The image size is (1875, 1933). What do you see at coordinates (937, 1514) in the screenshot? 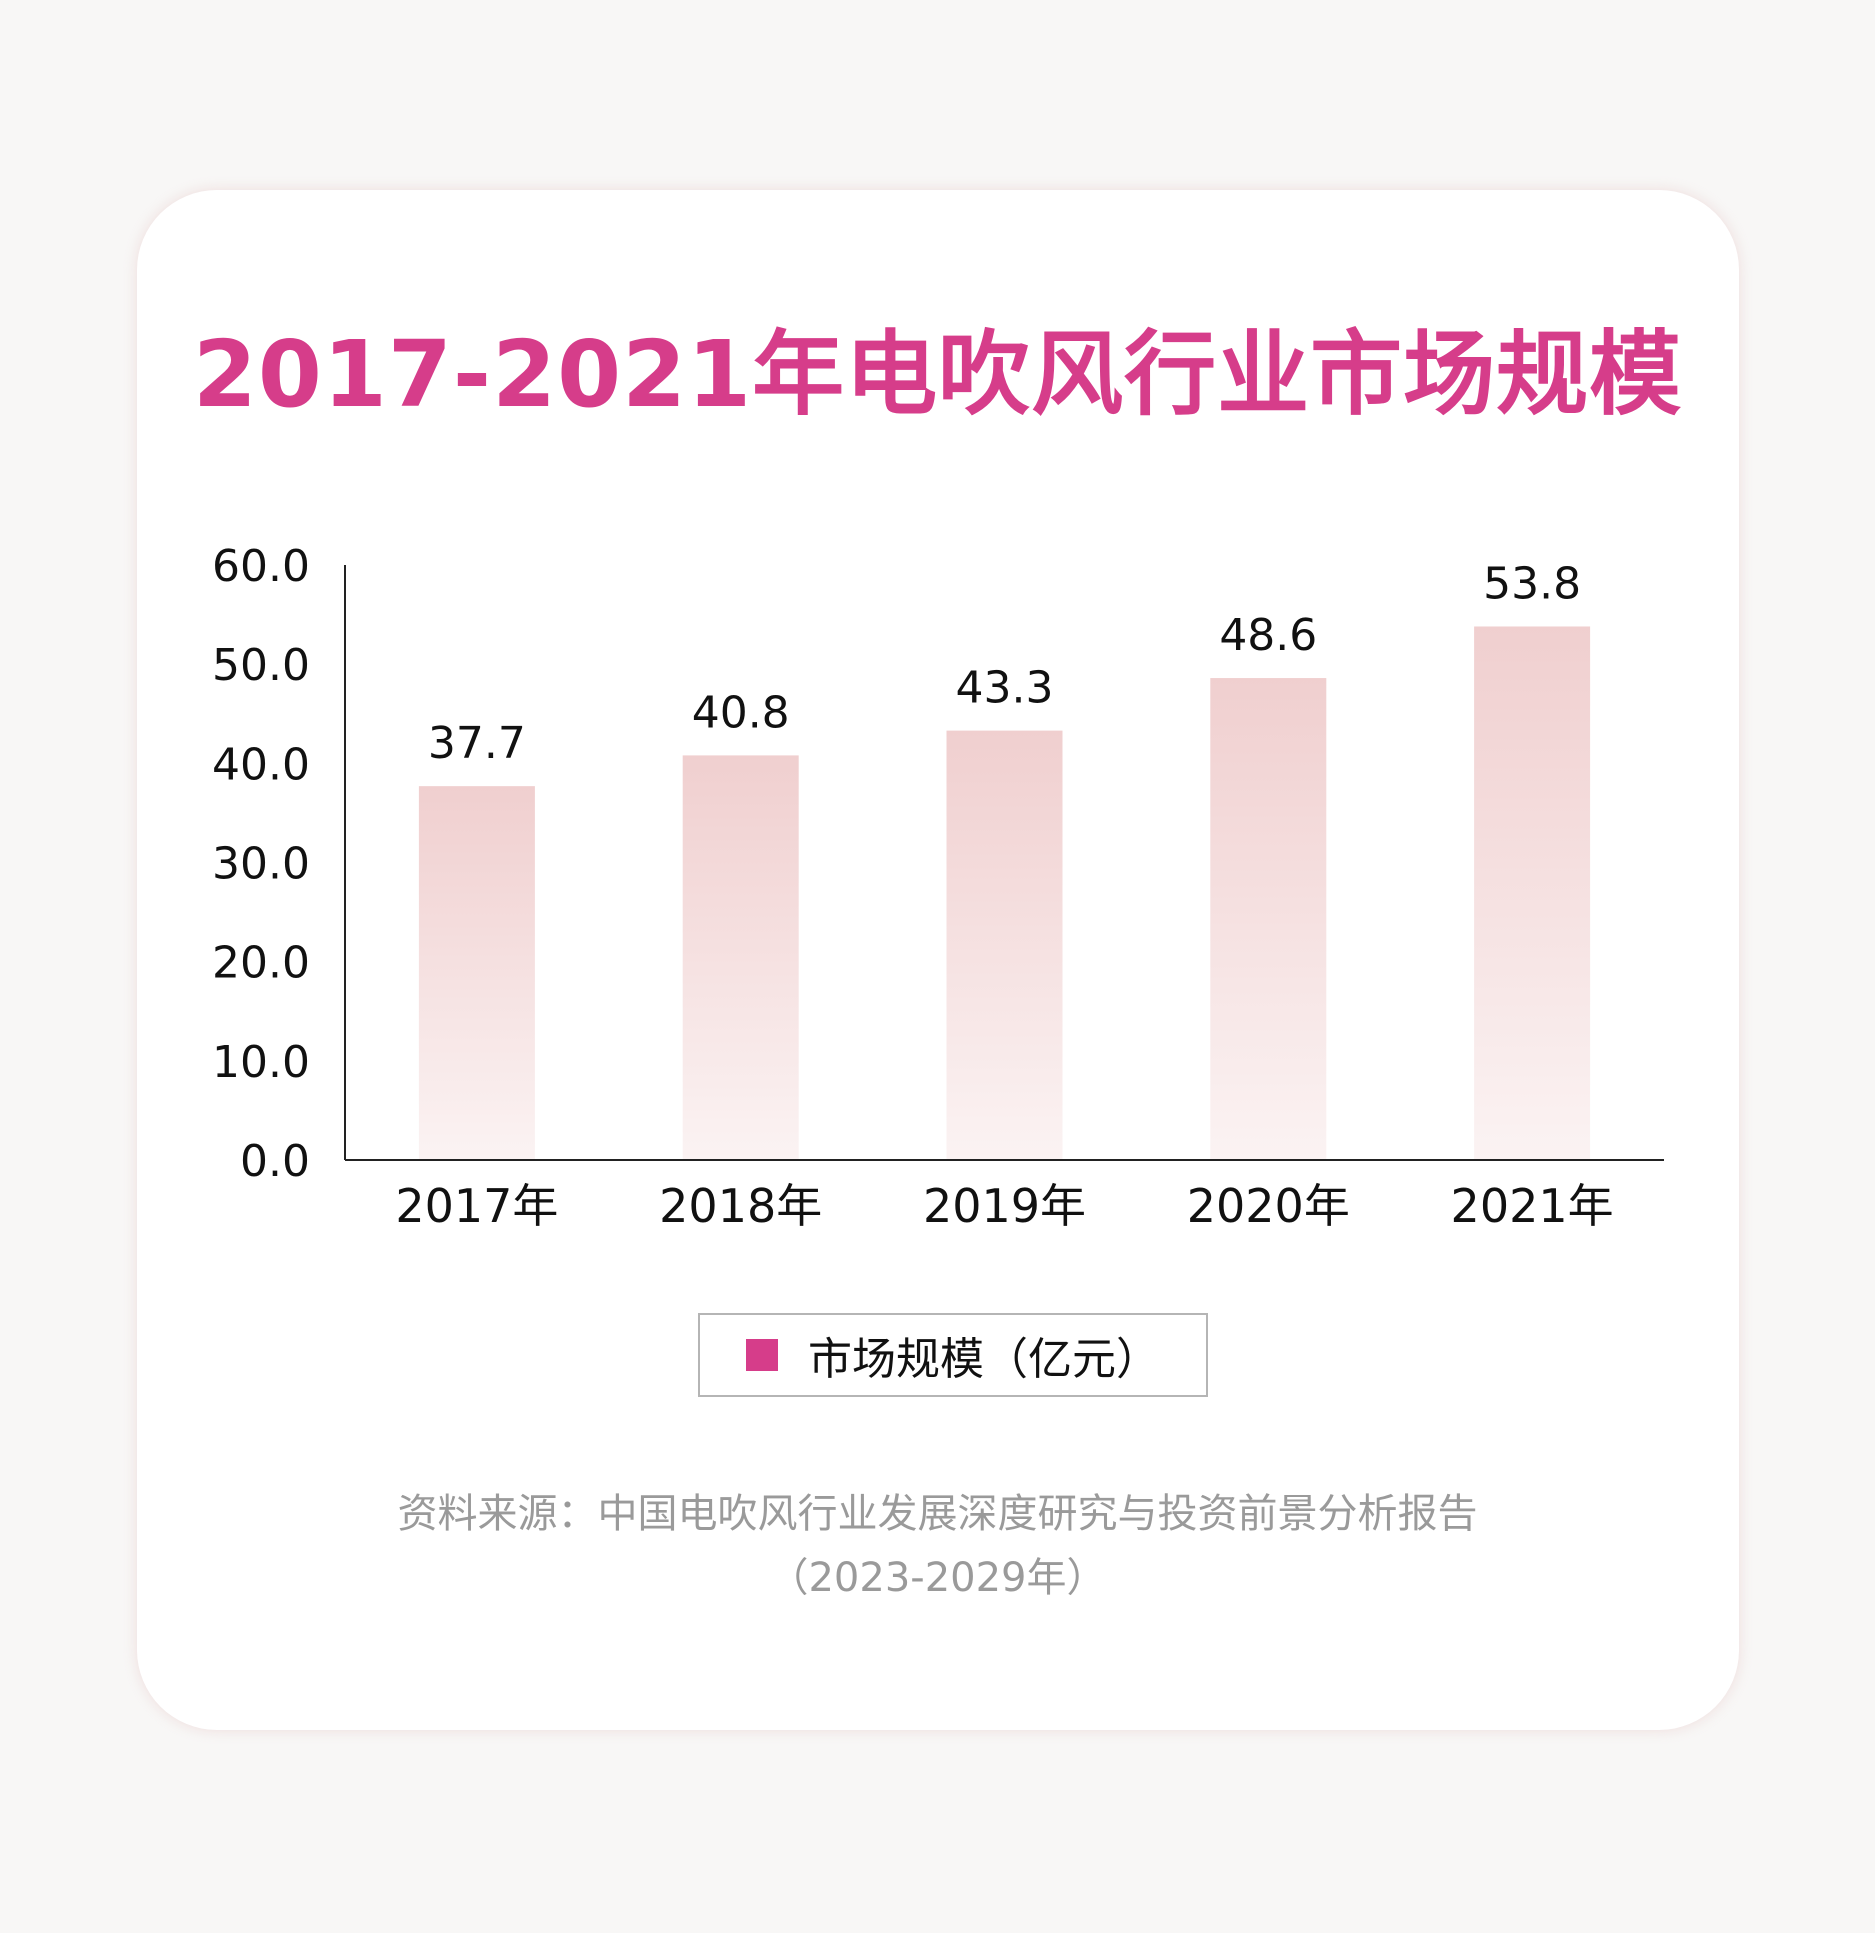
I see `source-line-1: 资料来源：中国电吹风行业发展深度研究与投资前景分析报告` at bounding box center [937, 1514].